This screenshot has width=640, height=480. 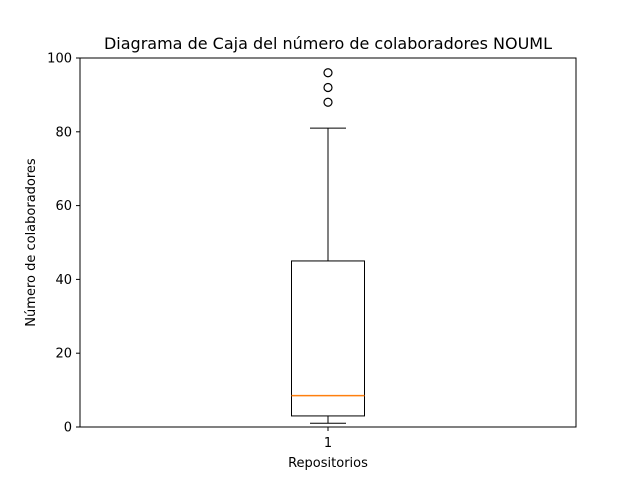 What do you see at coordinates (328, 443) in the screenshot?
I see `x-tick-label: 1` at bounding box center [328, 443].